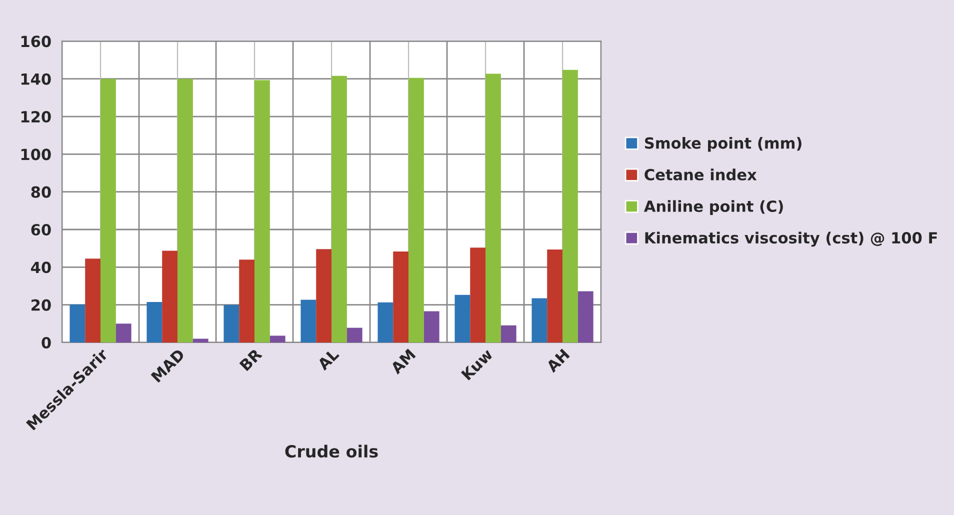  Describe the element at coordinates (41, 268) in the screenshot. I see `y-tick-label: 40` at that location.